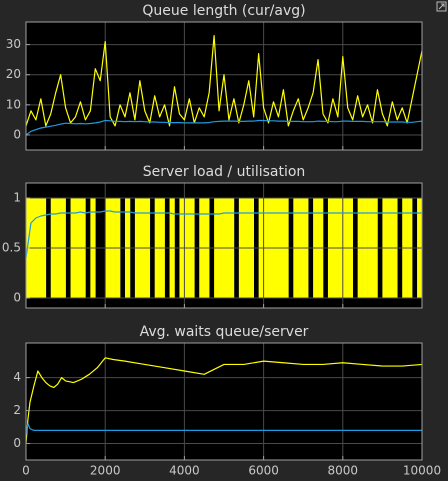 The height and width of the screenshot is (481, 448). Describe the element at coordinates (13, 74) in the screenshot. I see `y-tick-label: 20` at that location.